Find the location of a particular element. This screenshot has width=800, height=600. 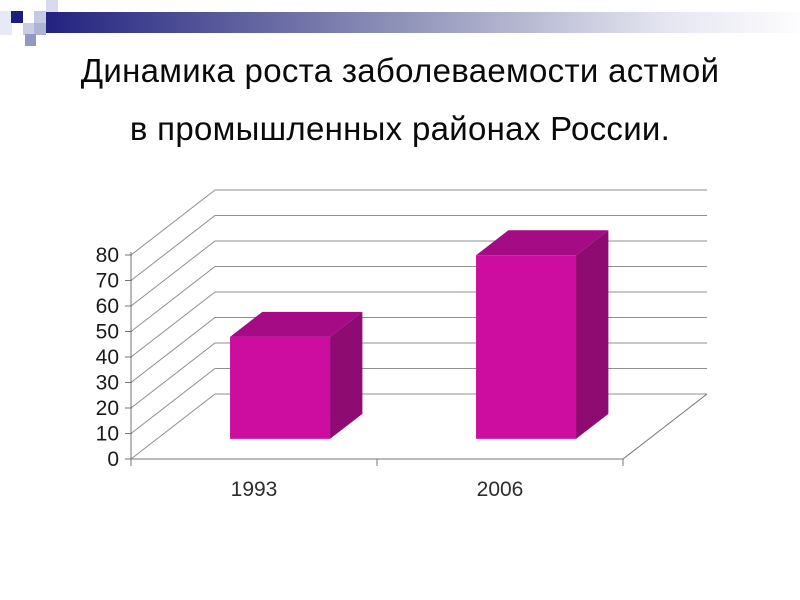

decor-square-pale is located at coordinates (52, 6).